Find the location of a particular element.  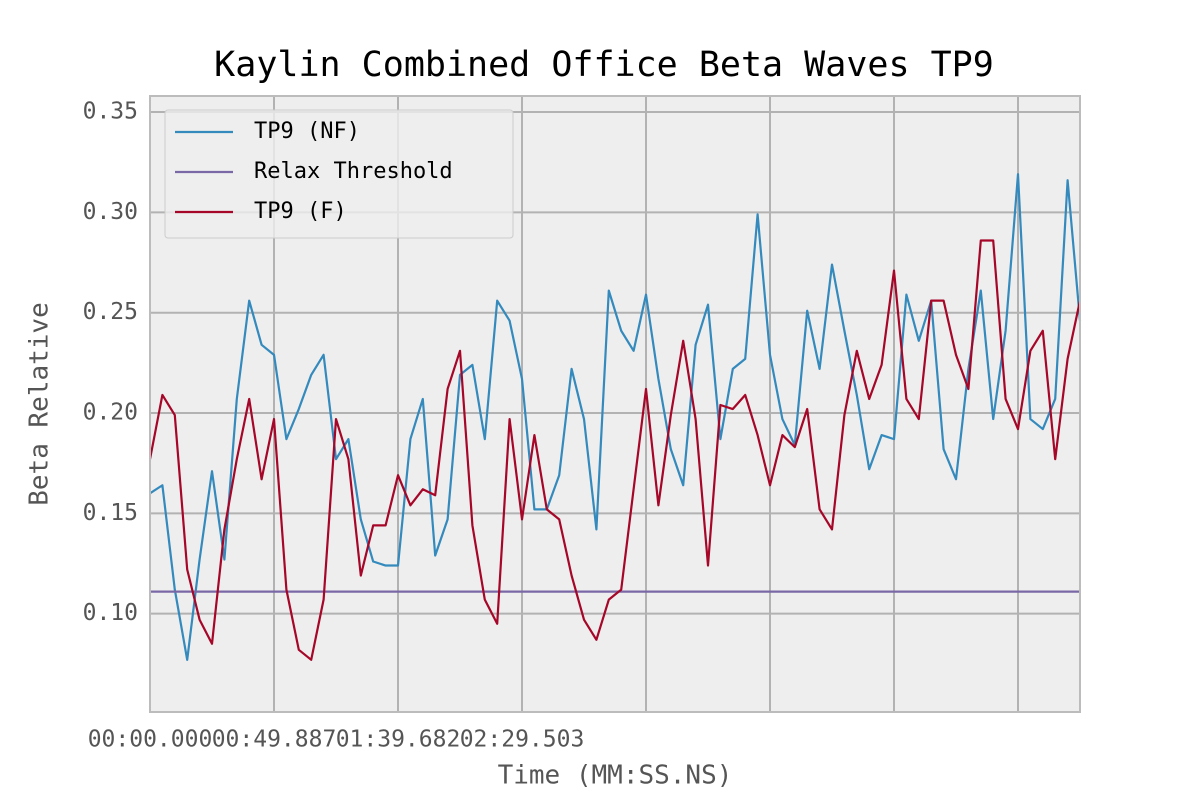

legend: TP9 (NF) Relax Threshold TP9 (F) is located at coordinates (339, 174).